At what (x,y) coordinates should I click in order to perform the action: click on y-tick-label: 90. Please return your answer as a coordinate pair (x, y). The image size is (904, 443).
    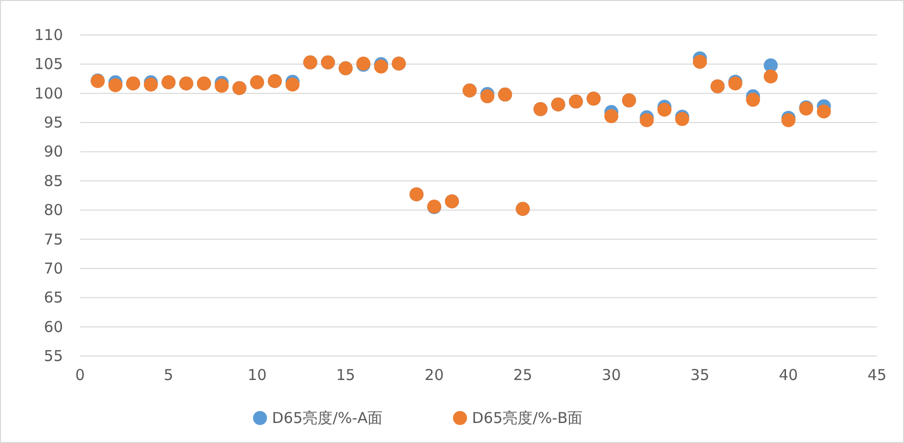
    Looking at the image, I should click on (53, 151).